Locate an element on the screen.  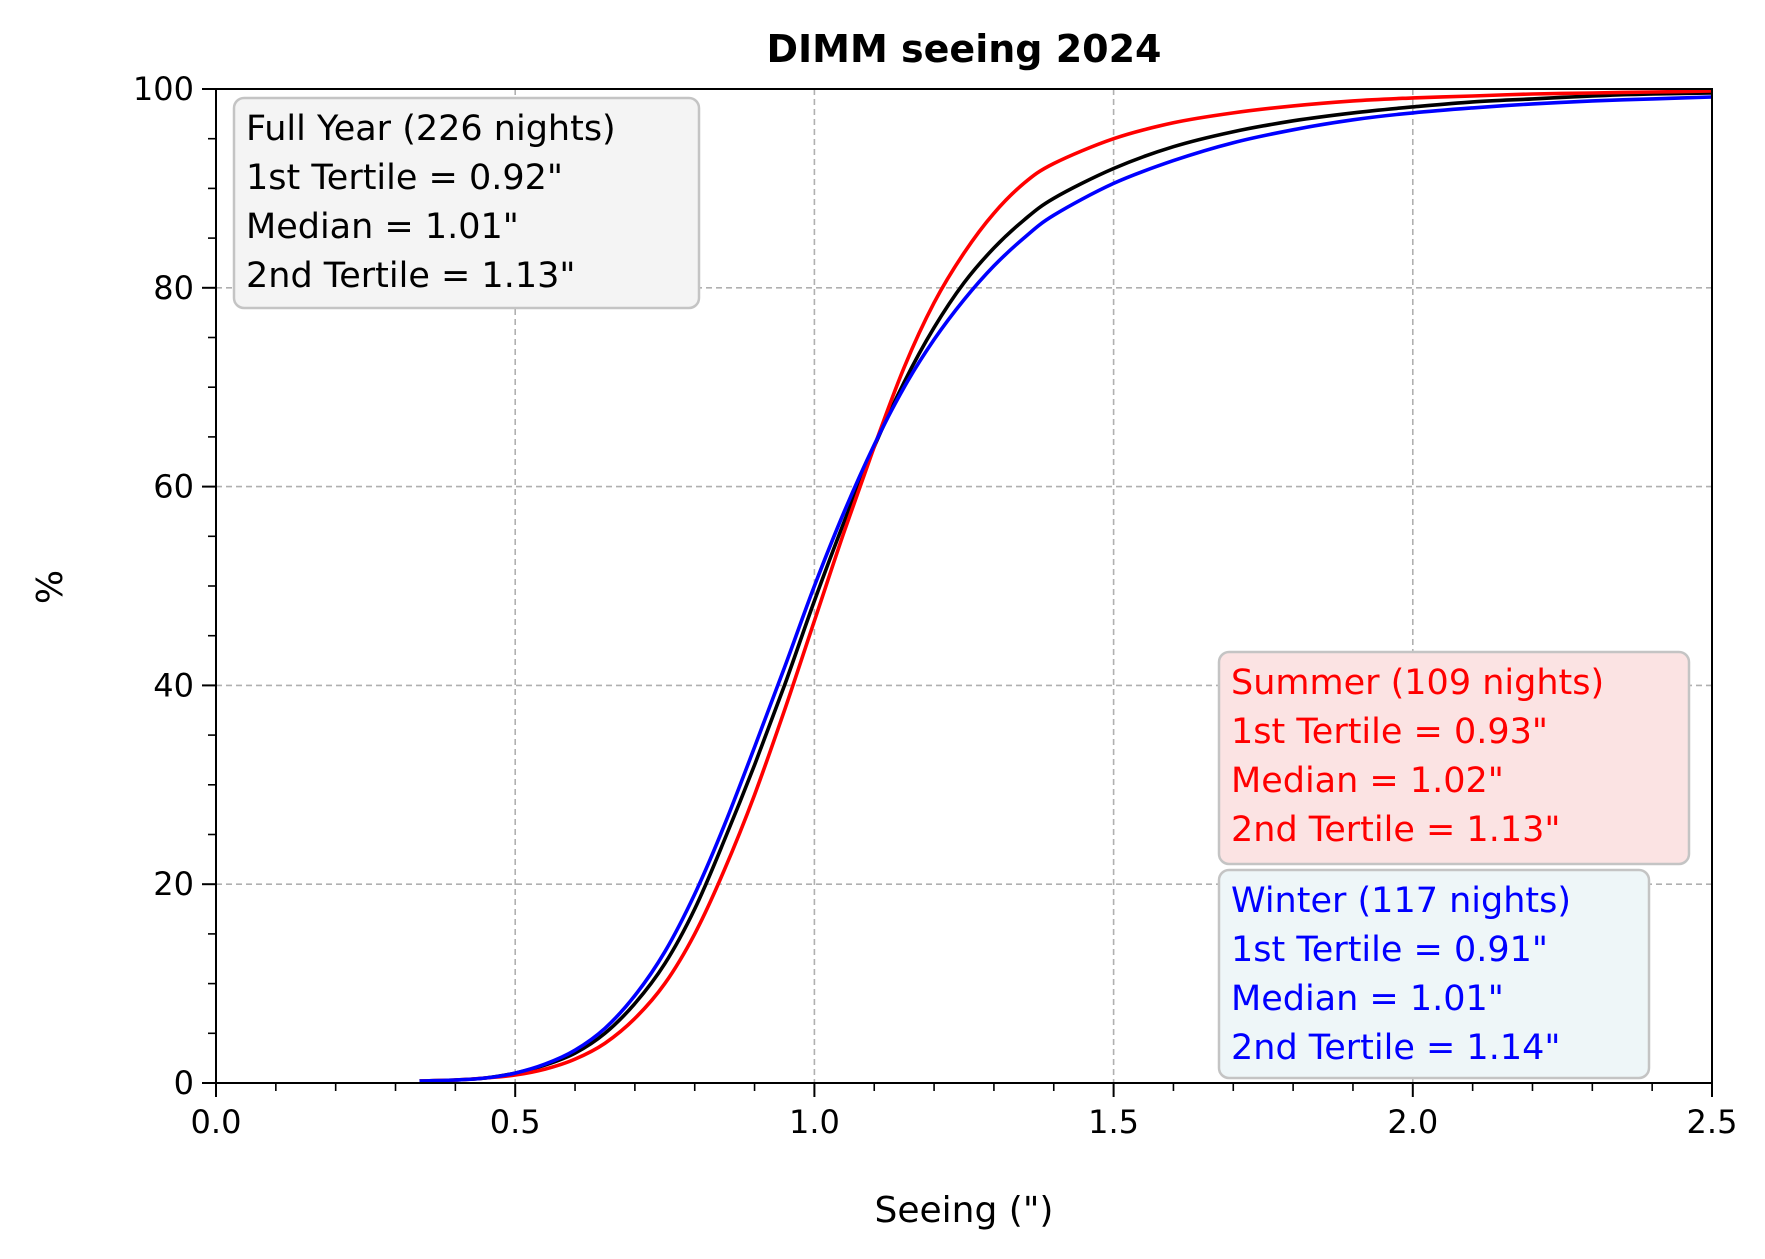
annotation-line: Summer (109 nights) is located at coordinates (1417, 683).